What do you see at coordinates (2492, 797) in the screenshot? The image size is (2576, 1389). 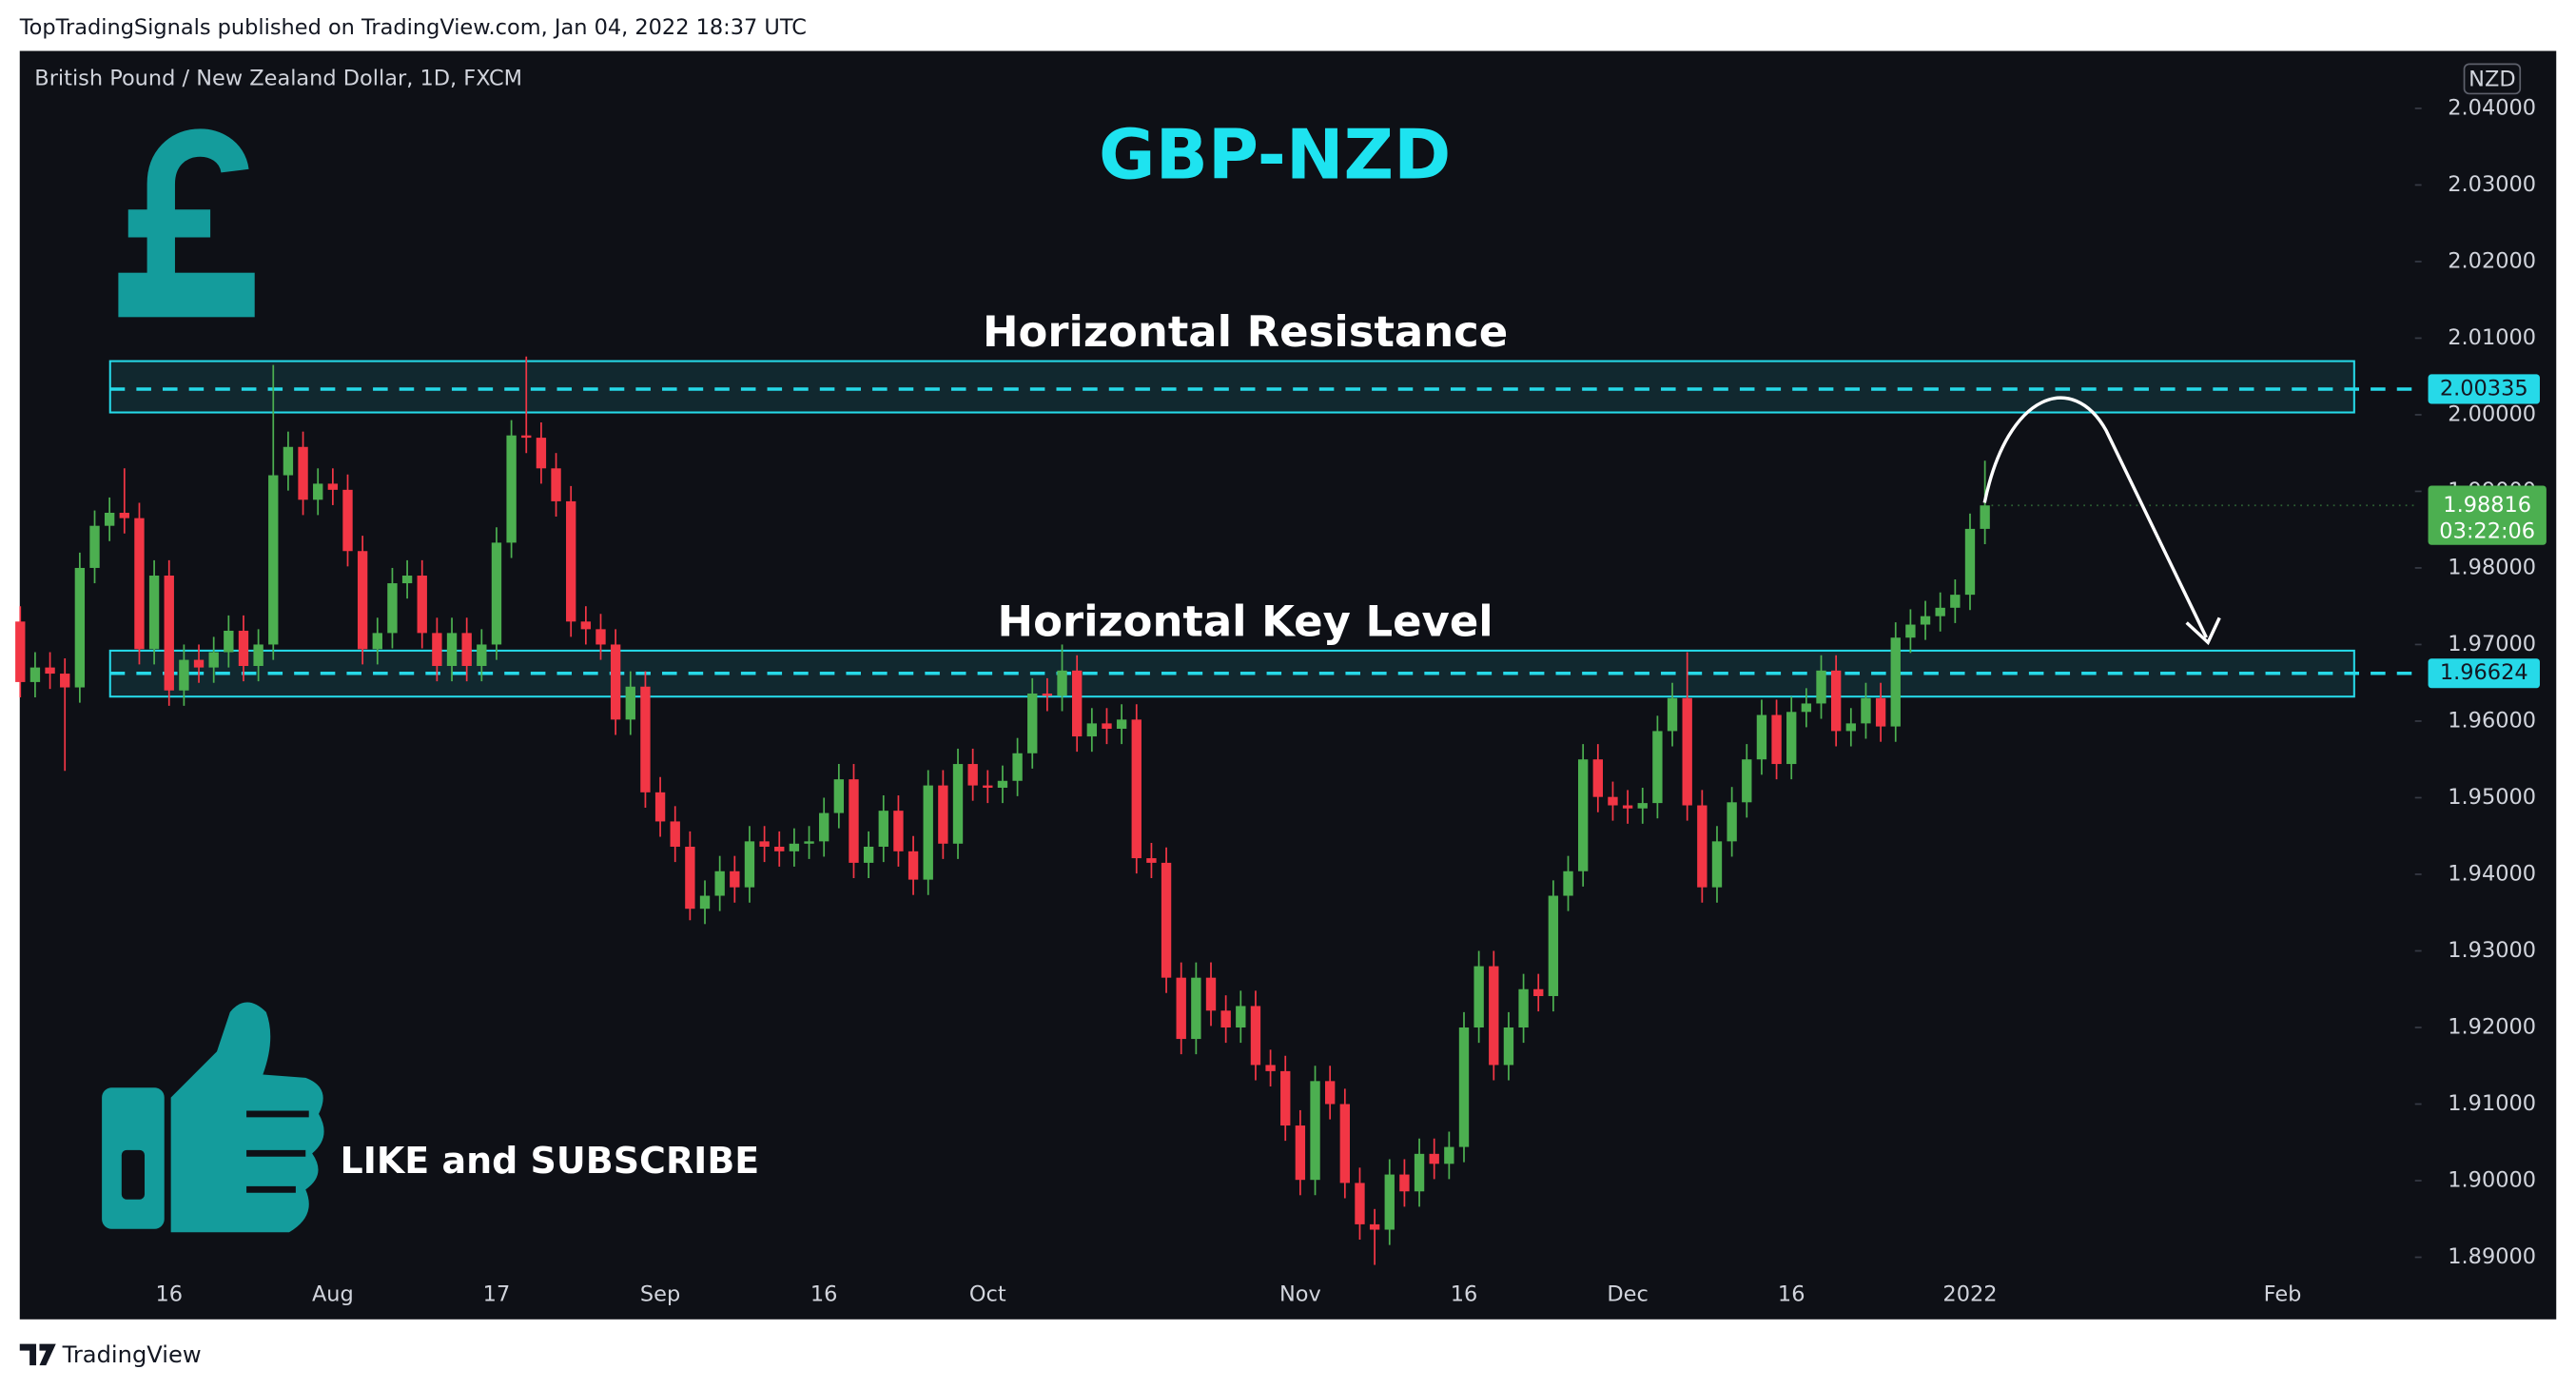 I see `y-tick-label: 1.95000` at bounding box center [2492, 797].